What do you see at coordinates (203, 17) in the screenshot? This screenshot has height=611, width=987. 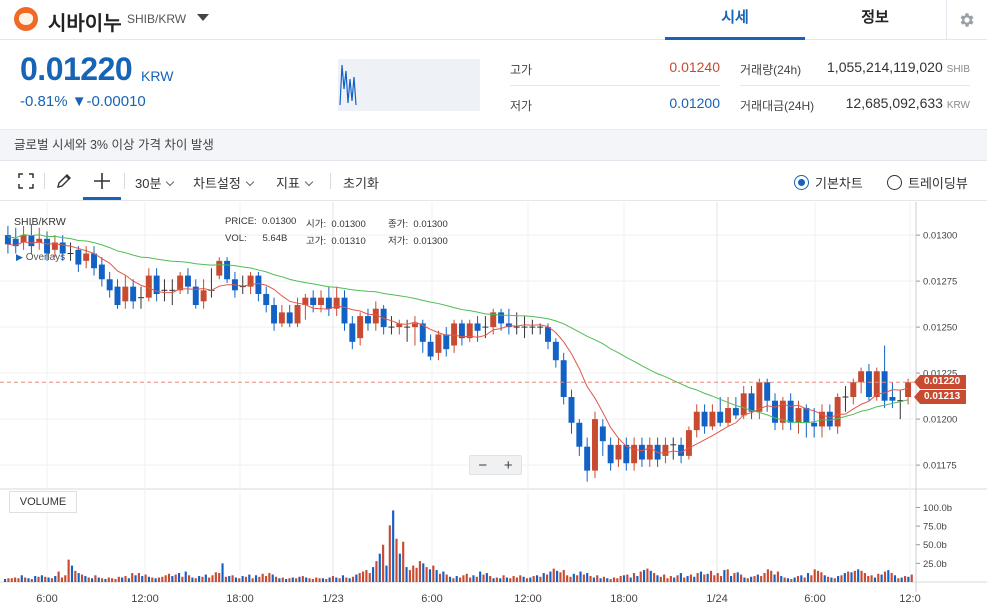 I see `pair-dropdown-caret-icon` at bounding box center [203, 17].